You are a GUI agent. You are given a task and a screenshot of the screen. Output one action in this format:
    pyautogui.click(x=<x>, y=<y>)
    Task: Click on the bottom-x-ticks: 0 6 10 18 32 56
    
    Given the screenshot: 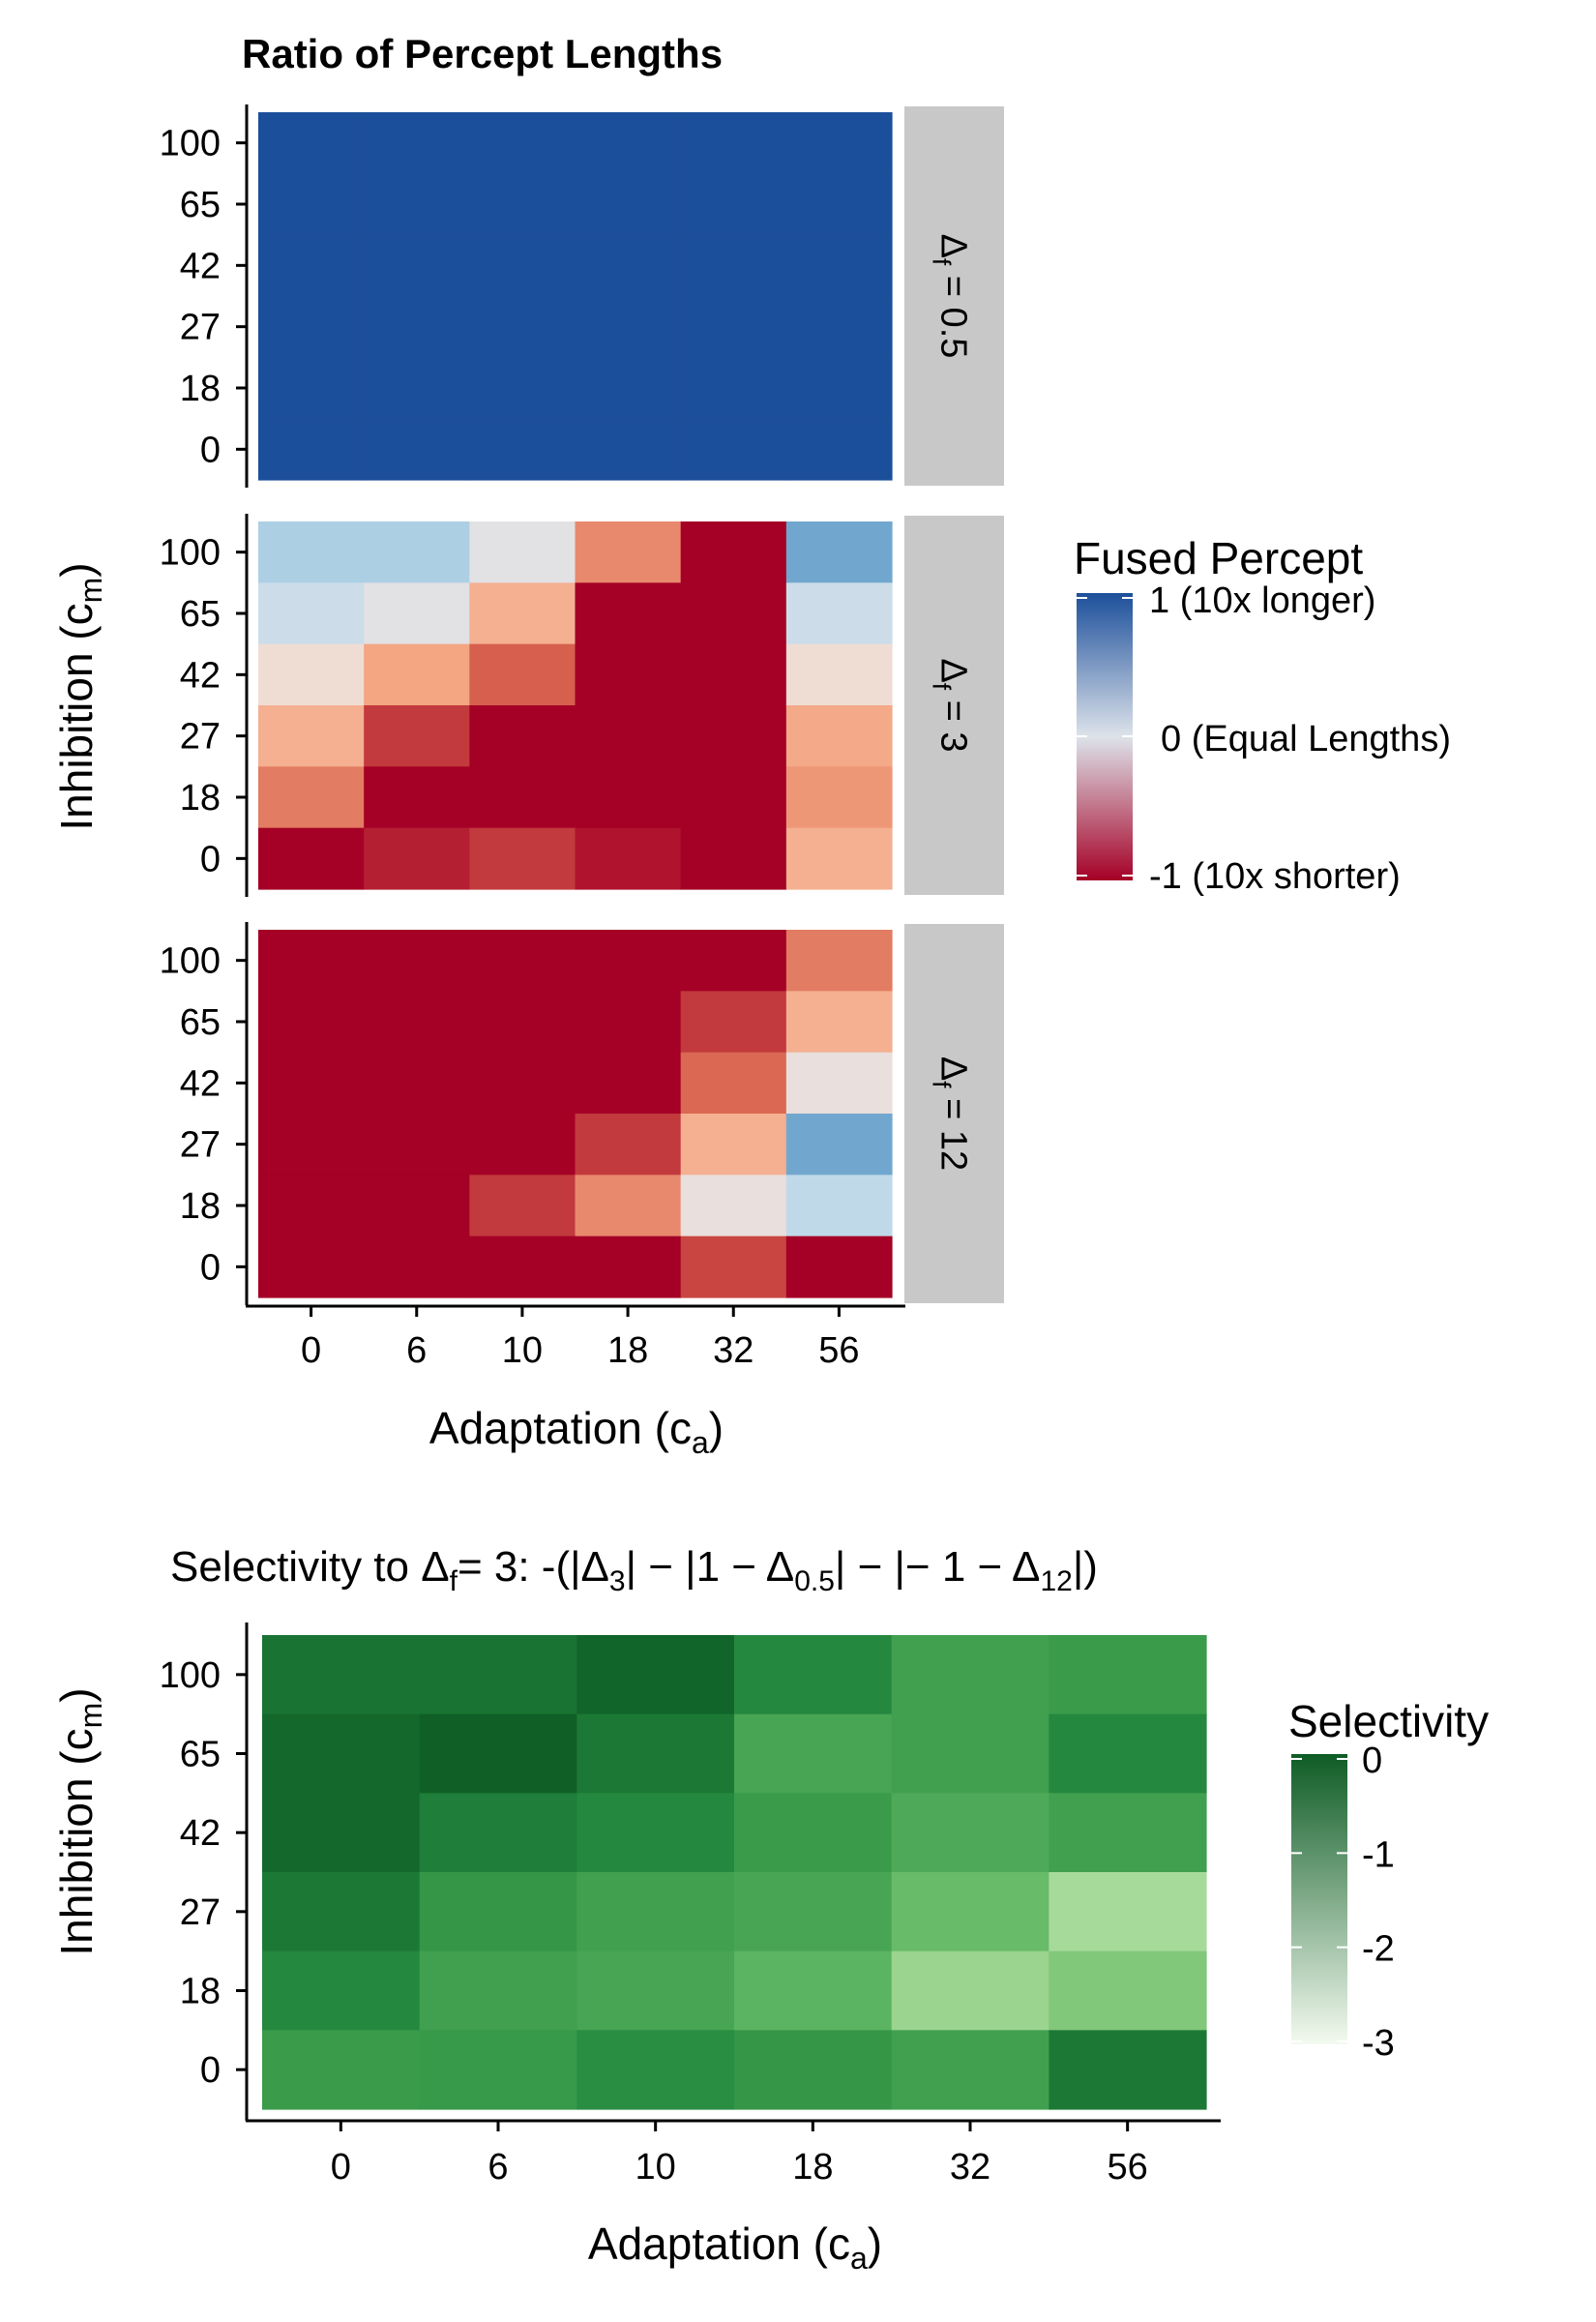 What is the action you would take?
    pyautogui.click(x=739, y=2154)
    